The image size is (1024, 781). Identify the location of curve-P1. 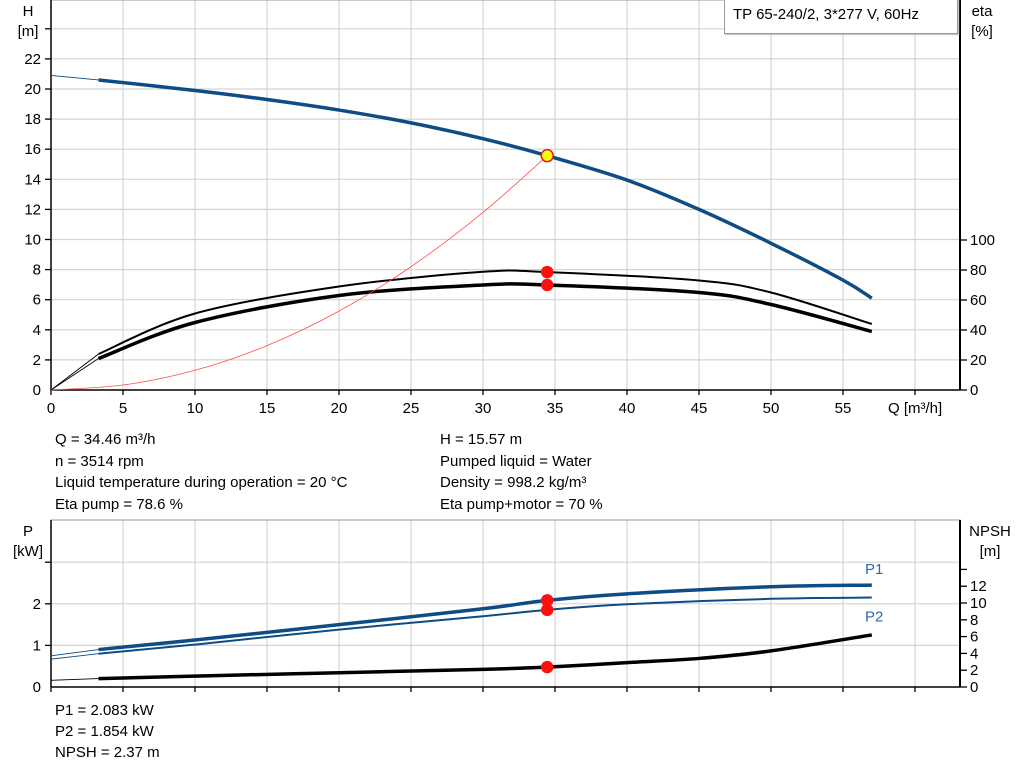
(485, 617).